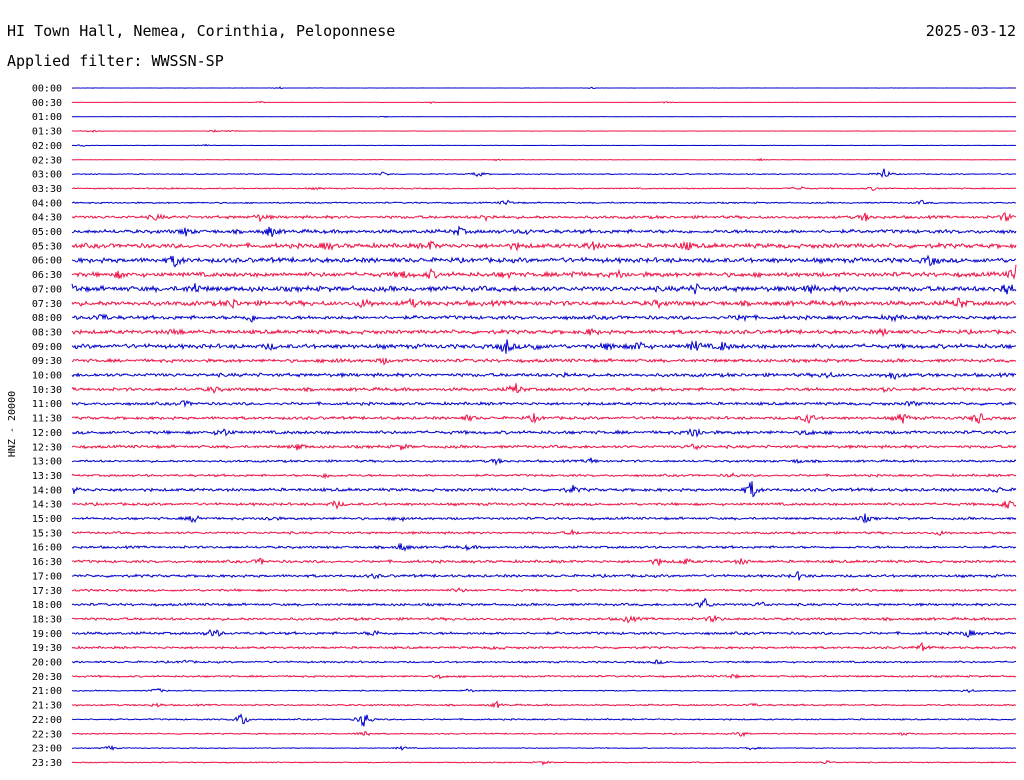  Describe the element at coordinates (47, 763) in the screenshot. I see `time-tick-label: 23:30` at that location.